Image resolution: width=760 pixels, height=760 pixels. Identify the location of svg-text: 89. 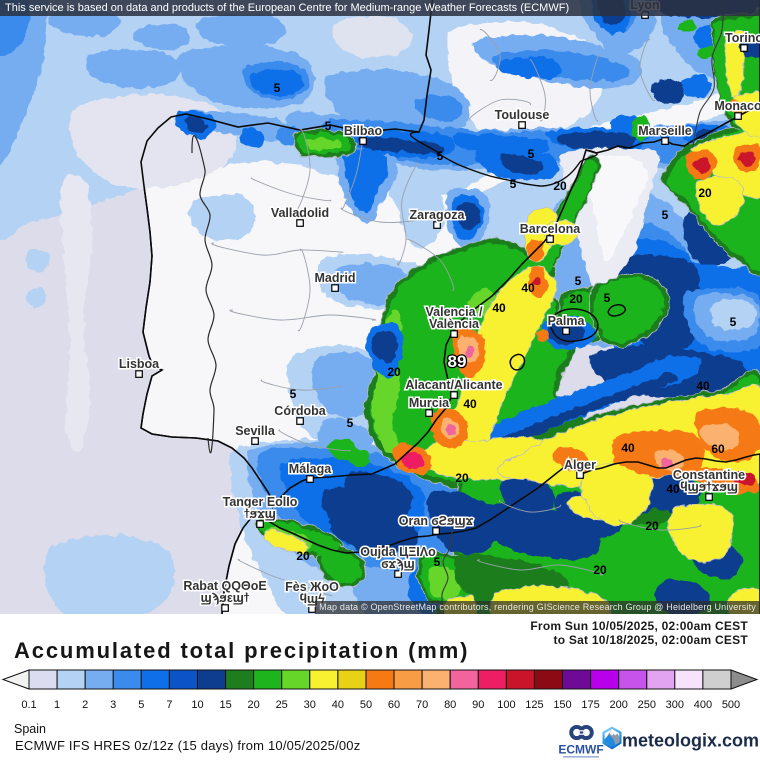
(457, 361).